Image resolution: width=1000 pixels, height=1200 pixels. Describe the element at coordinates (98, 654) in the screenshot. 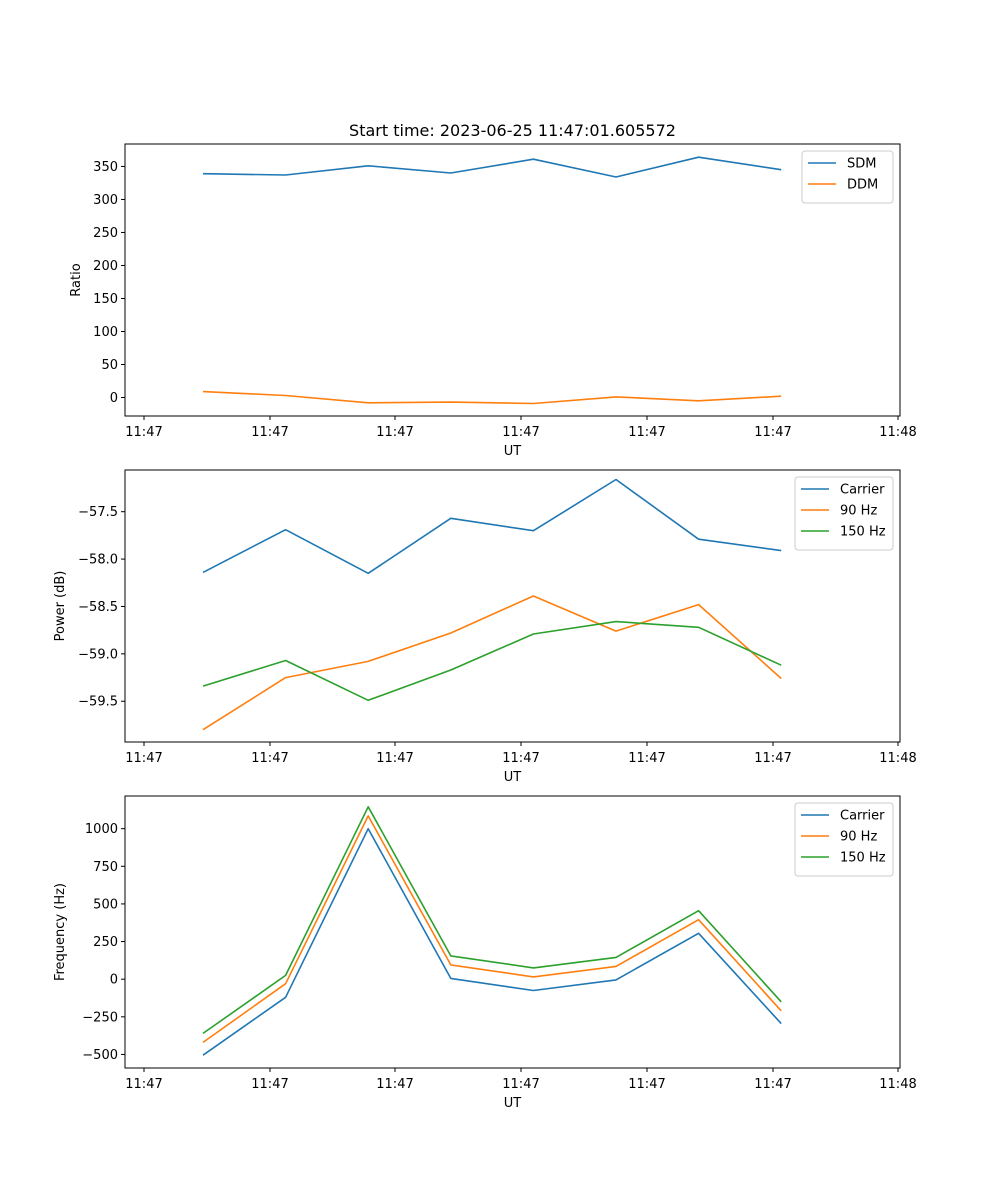

I see `y-tick-label: −59.0` at that location.